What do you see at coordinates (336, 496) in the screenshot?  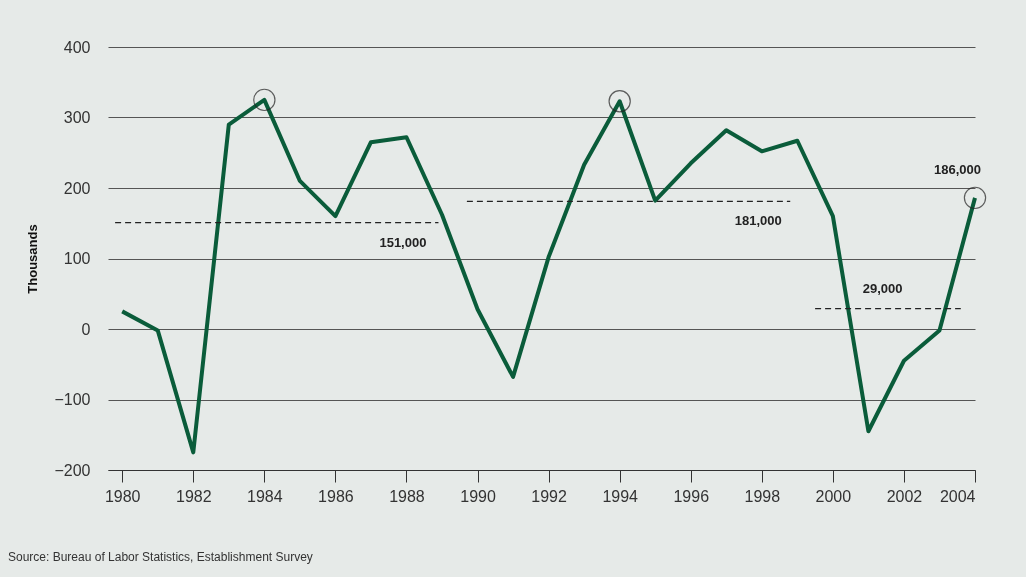 I see `x-tick-label: 1986` at bounding box center [336, 496].